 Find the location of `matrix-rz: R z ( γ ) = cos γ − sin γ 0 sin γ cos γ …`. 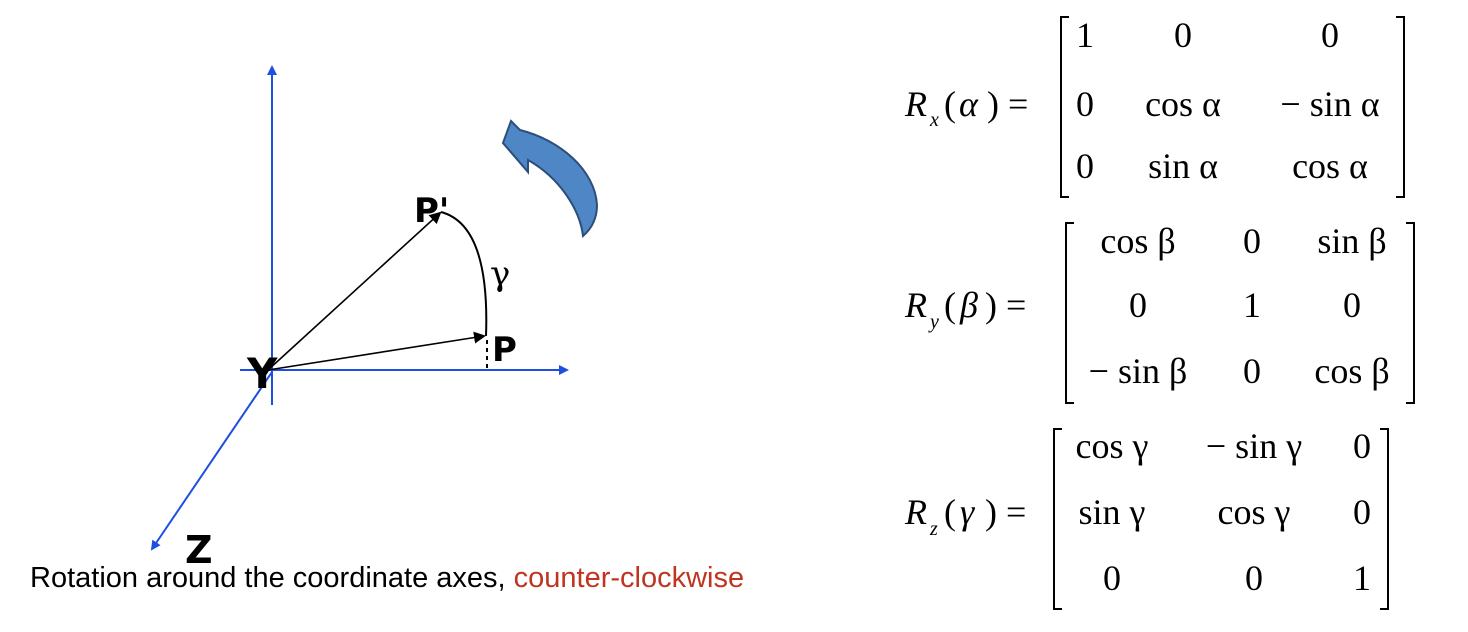

matrix-rz: R z ( γ ) = cos γ − sin γ 0 sin γ cos γ … is located at coordinates (1146, 518).